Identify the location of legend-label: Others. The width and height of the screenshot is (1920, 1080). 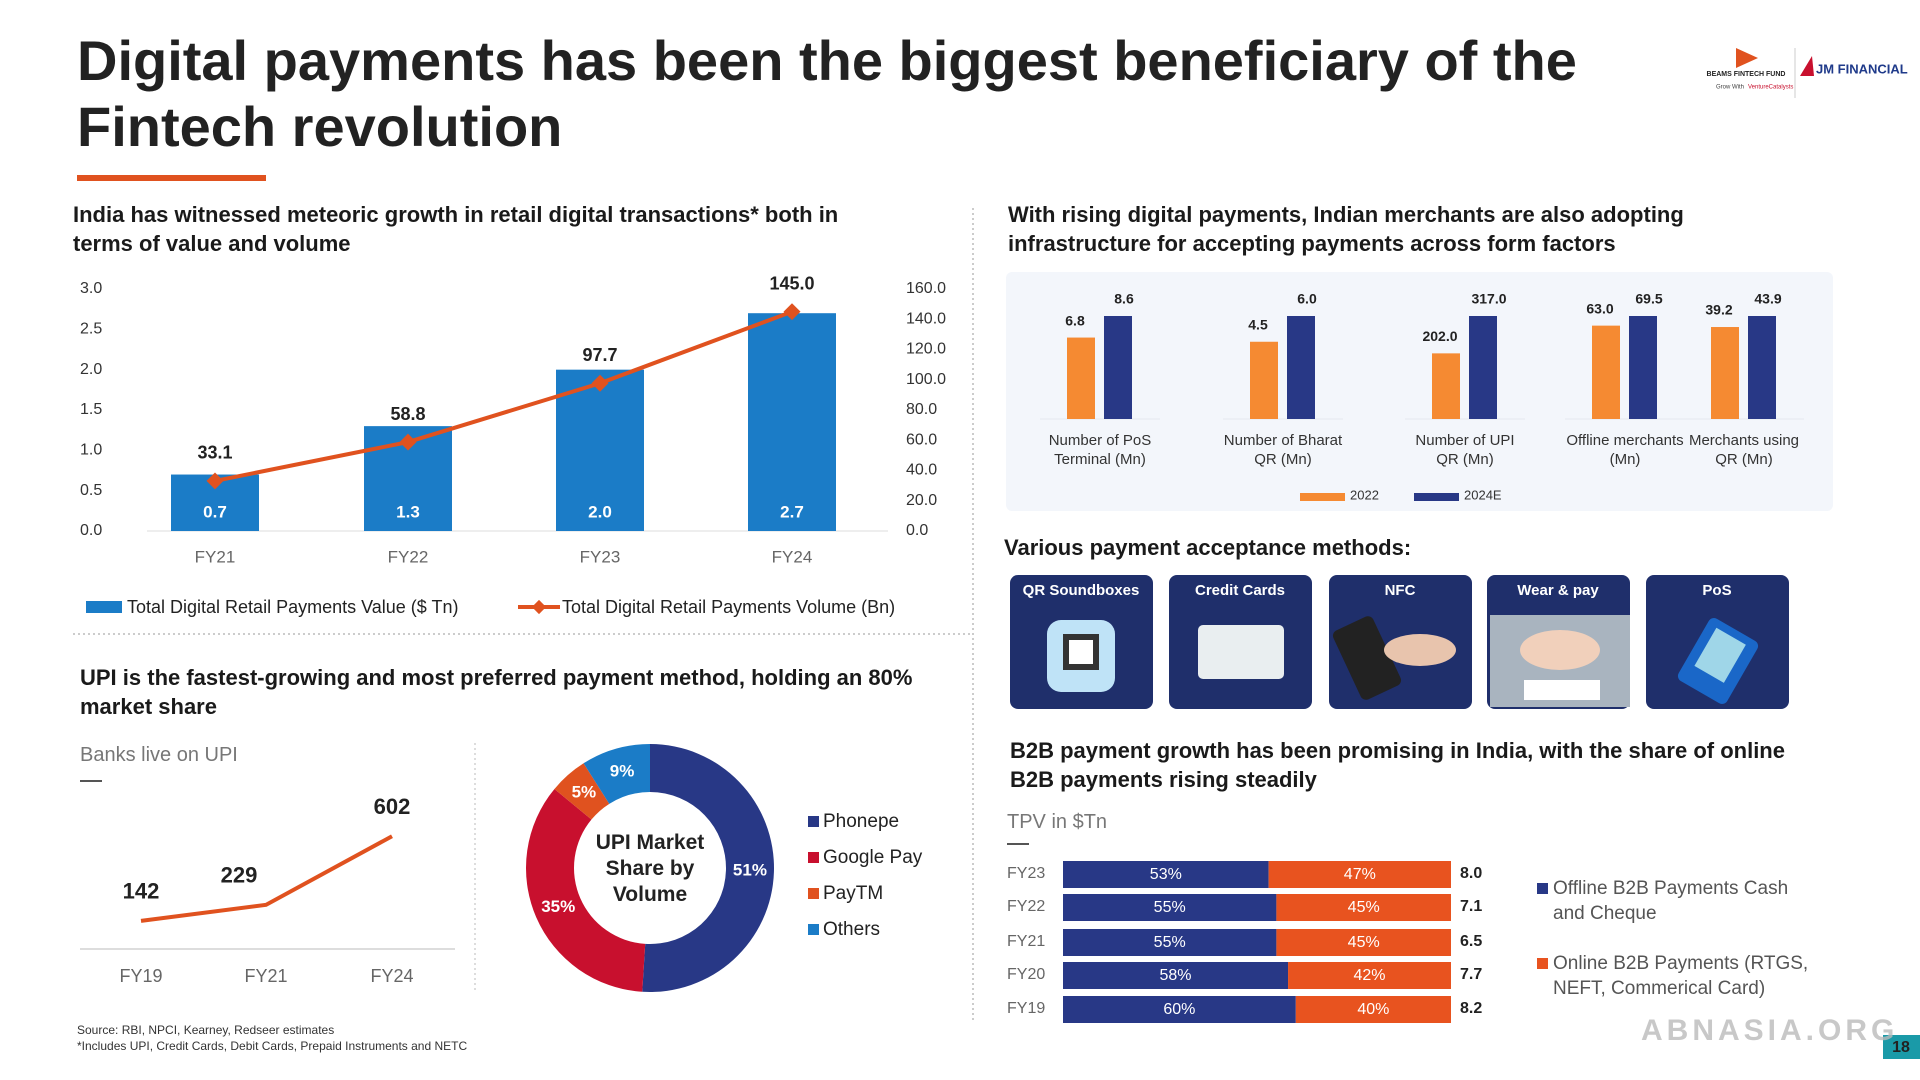
(851, 929).